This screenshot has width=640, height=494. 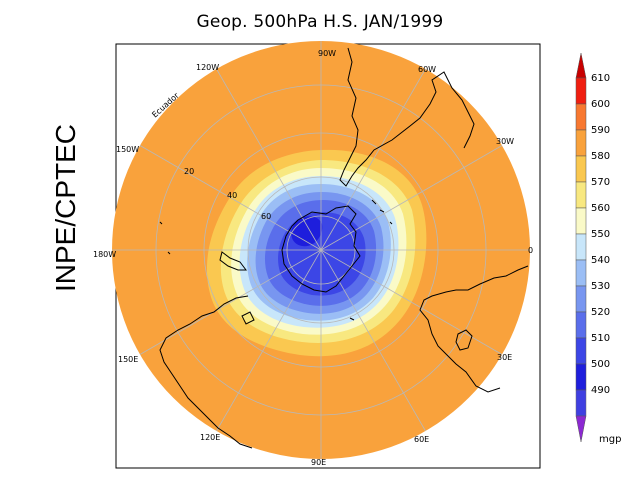 What do you see at coordinates (600, 286) in the screenshot?
I see `colorbar-label: 530` at bounding box center [600, 286].